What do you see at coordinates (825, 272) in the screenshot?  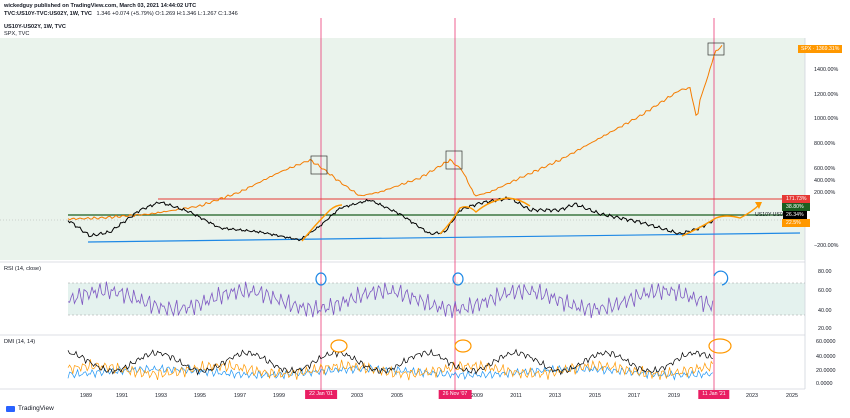 I see `axis-label-rsi: 80.00` at bounding box center [825, 272].